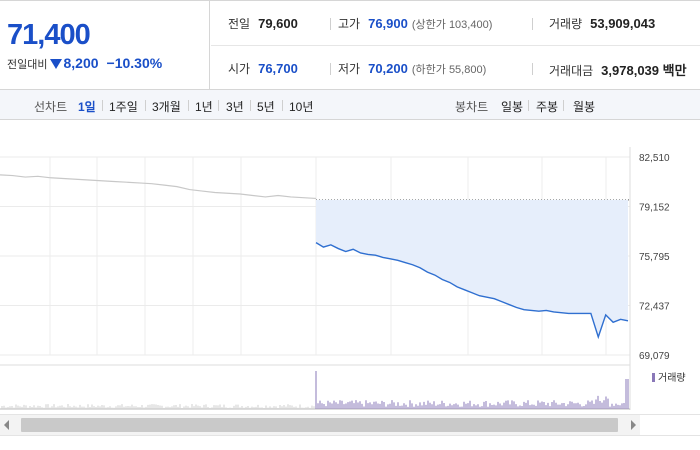 Image resolution: width=700 pixels, height=450 pixels. What do you see at coordinates (204, 107) in the screenshot?
I see `tab-1-year: 1년` at bounding box center [204, 107].